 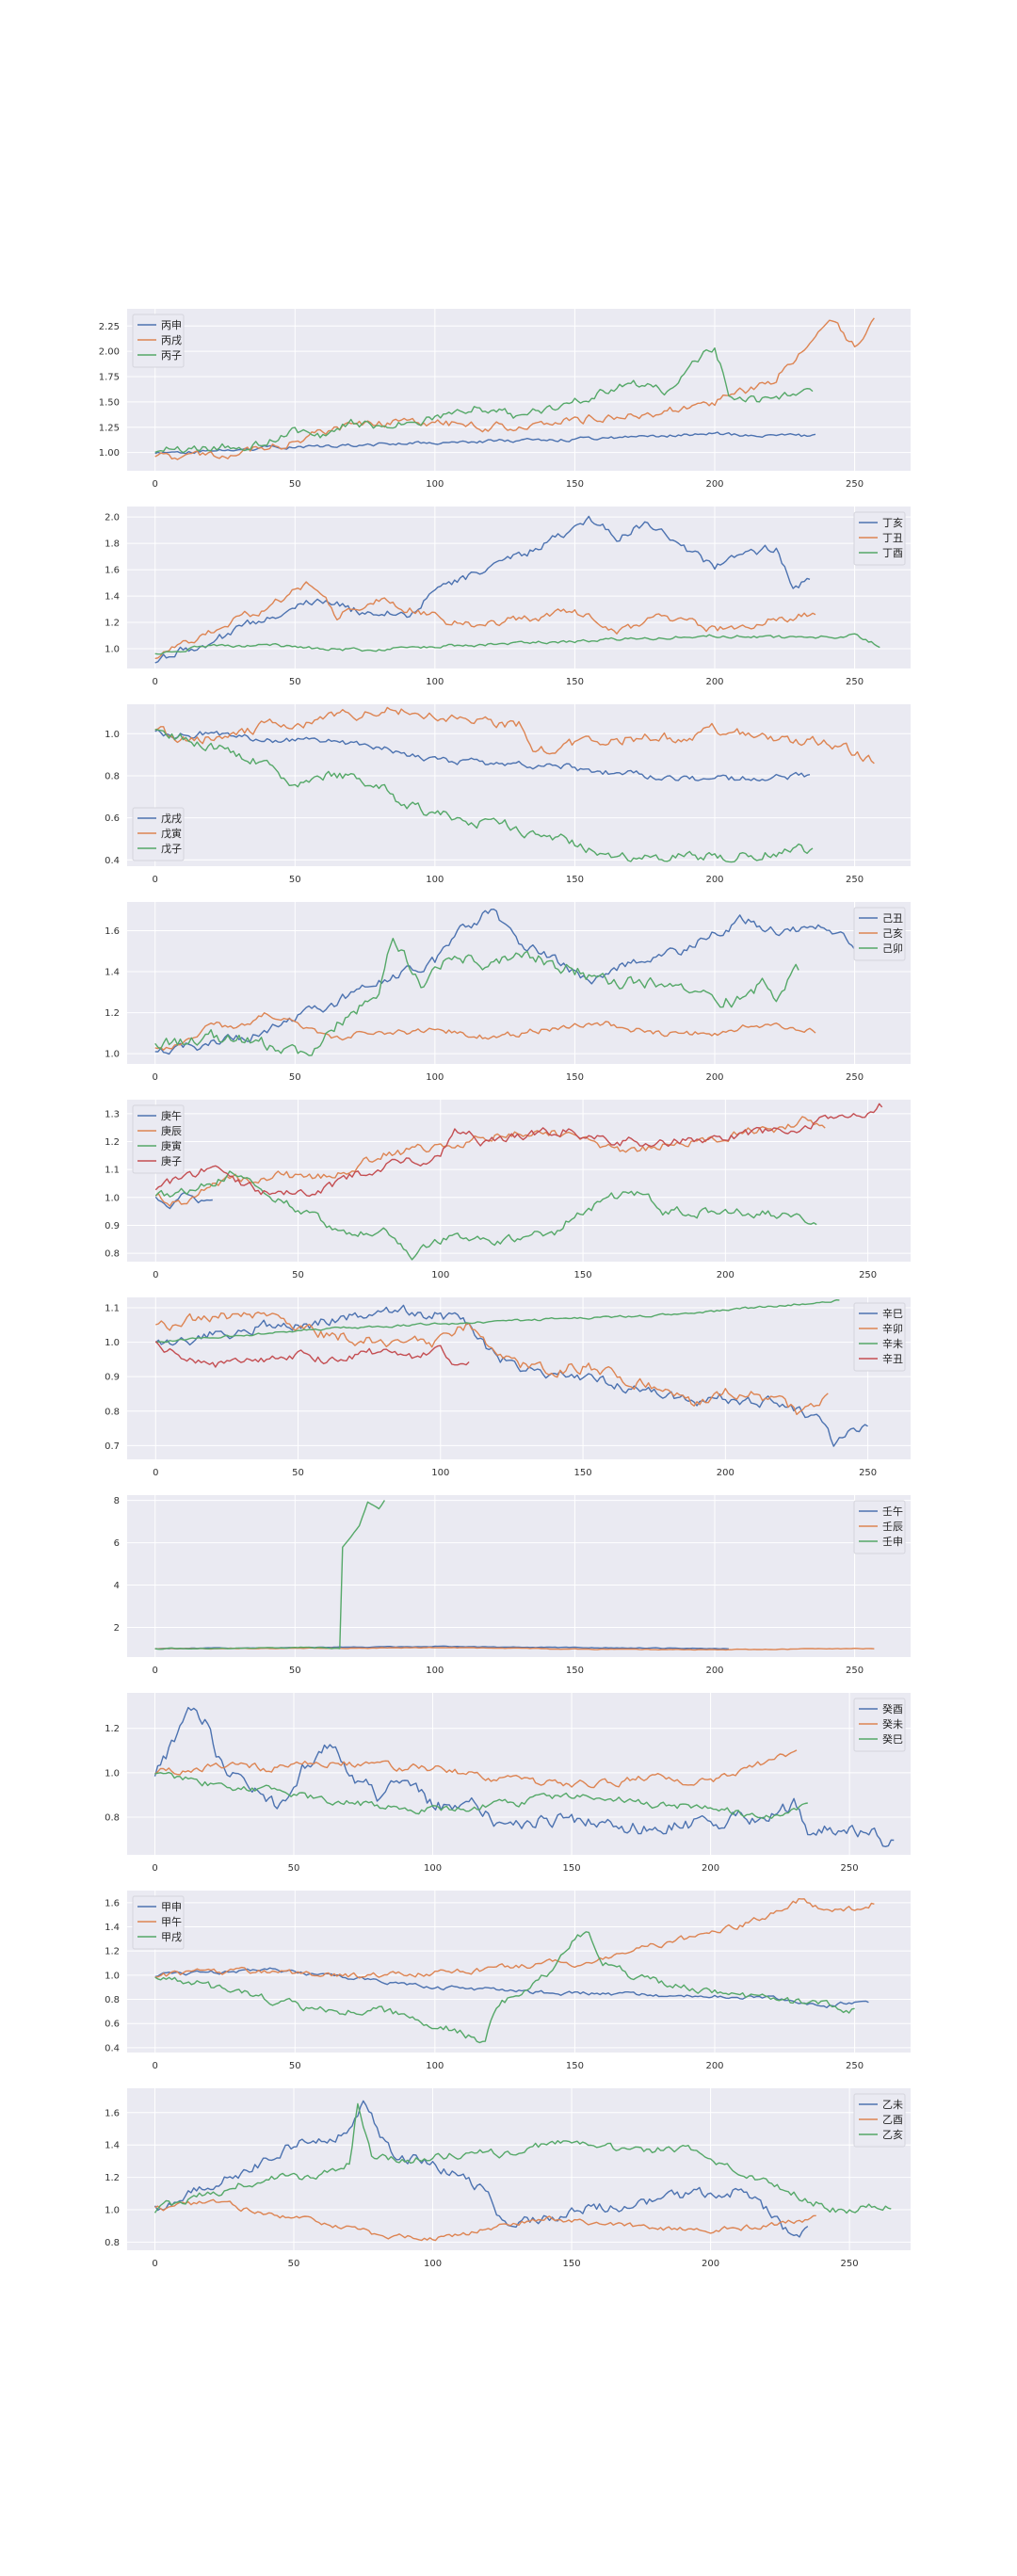 I want to click on legend-label: 丁丑, so click(x=892, y=538).